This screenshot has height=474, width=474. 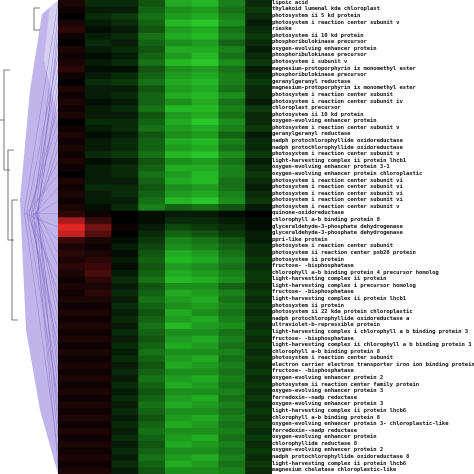 I want to click on row-label: ferredoxin--nadp reductase, so click(x=314, y=397).